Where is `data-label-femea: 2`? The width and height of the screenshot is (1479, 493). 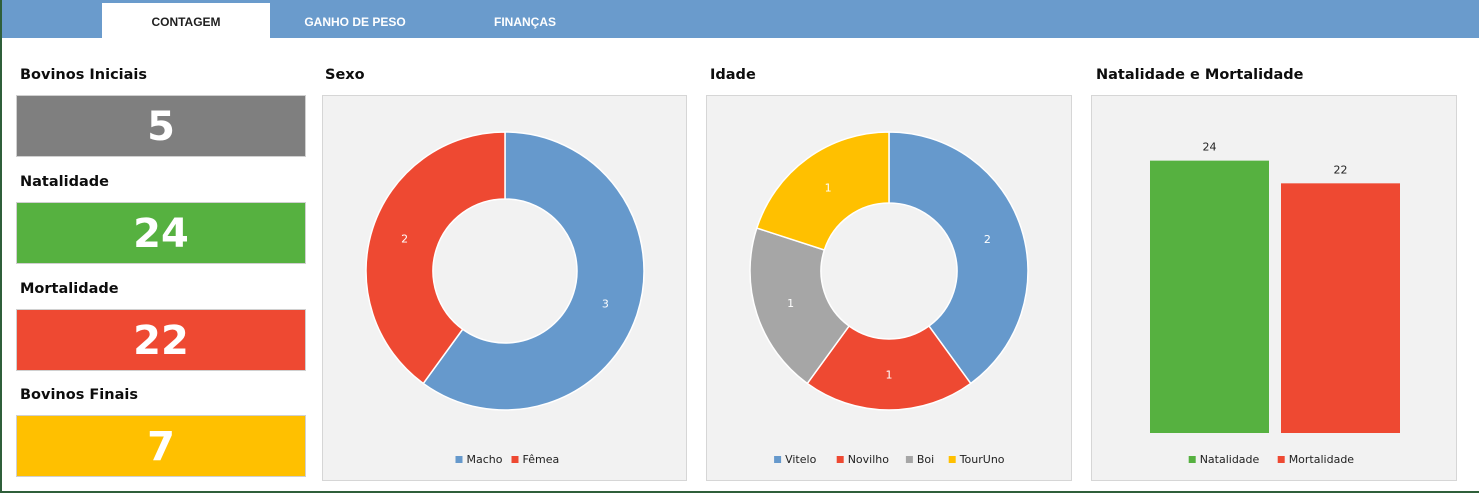
data-label-femea: 2 is located at coordinates (404, 238).